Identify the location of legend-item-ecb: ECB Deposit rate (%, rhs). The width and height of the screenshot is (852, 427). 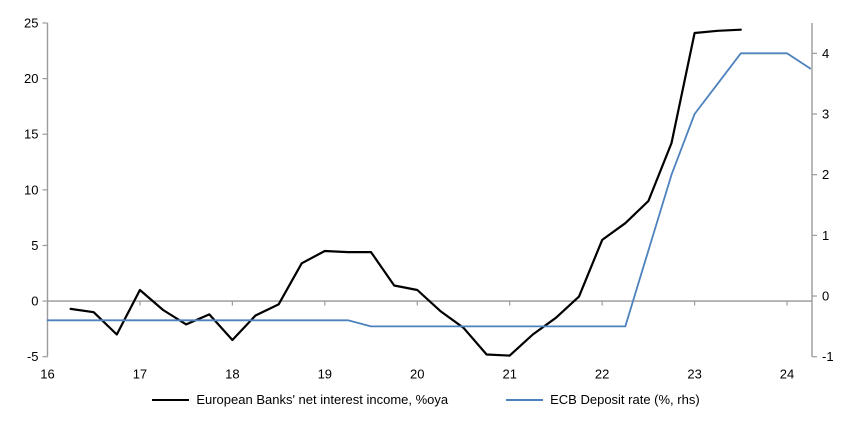
(603, 399).